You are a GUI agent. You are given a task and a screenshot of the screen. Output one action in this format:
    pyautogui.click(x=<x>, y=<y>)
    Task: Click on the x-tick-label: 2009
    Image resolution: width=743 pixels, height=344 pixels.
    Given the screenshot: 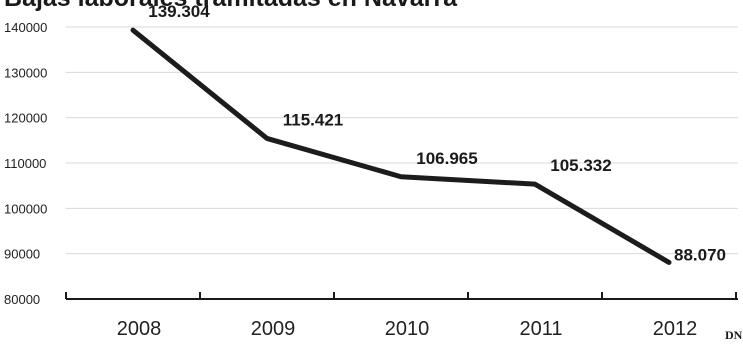 What is the action you would take?
    pyautogui.click(x=273, y=329)
    